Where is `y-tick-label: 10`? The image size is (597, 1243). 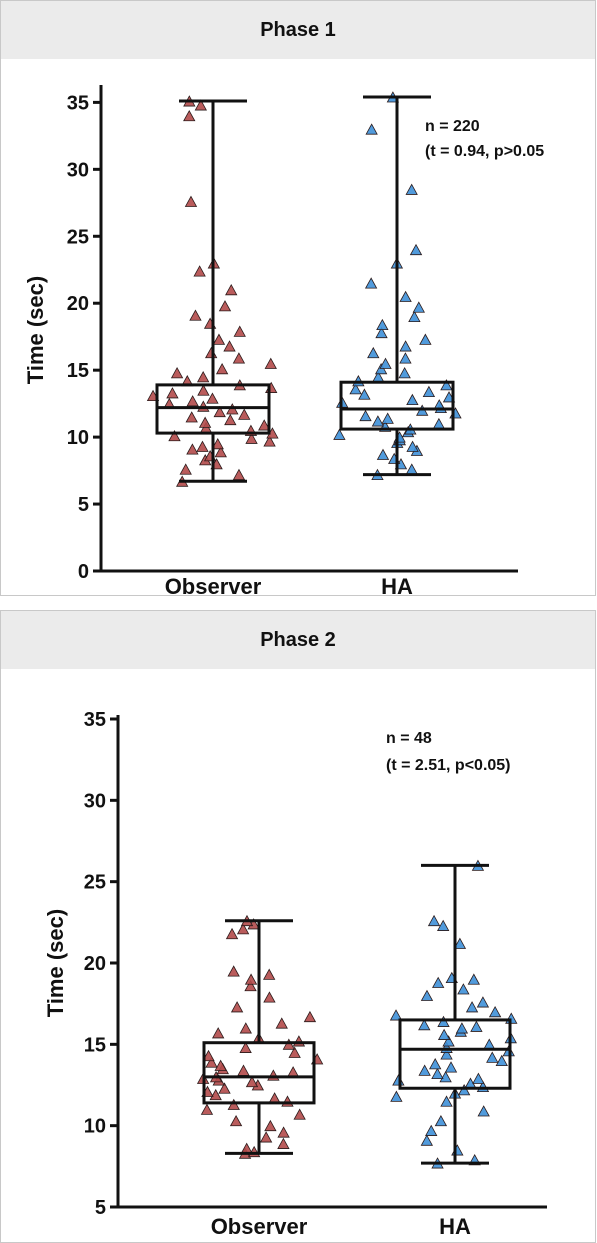
y-tick-label: 10 is located at coordinates (95, 1127).